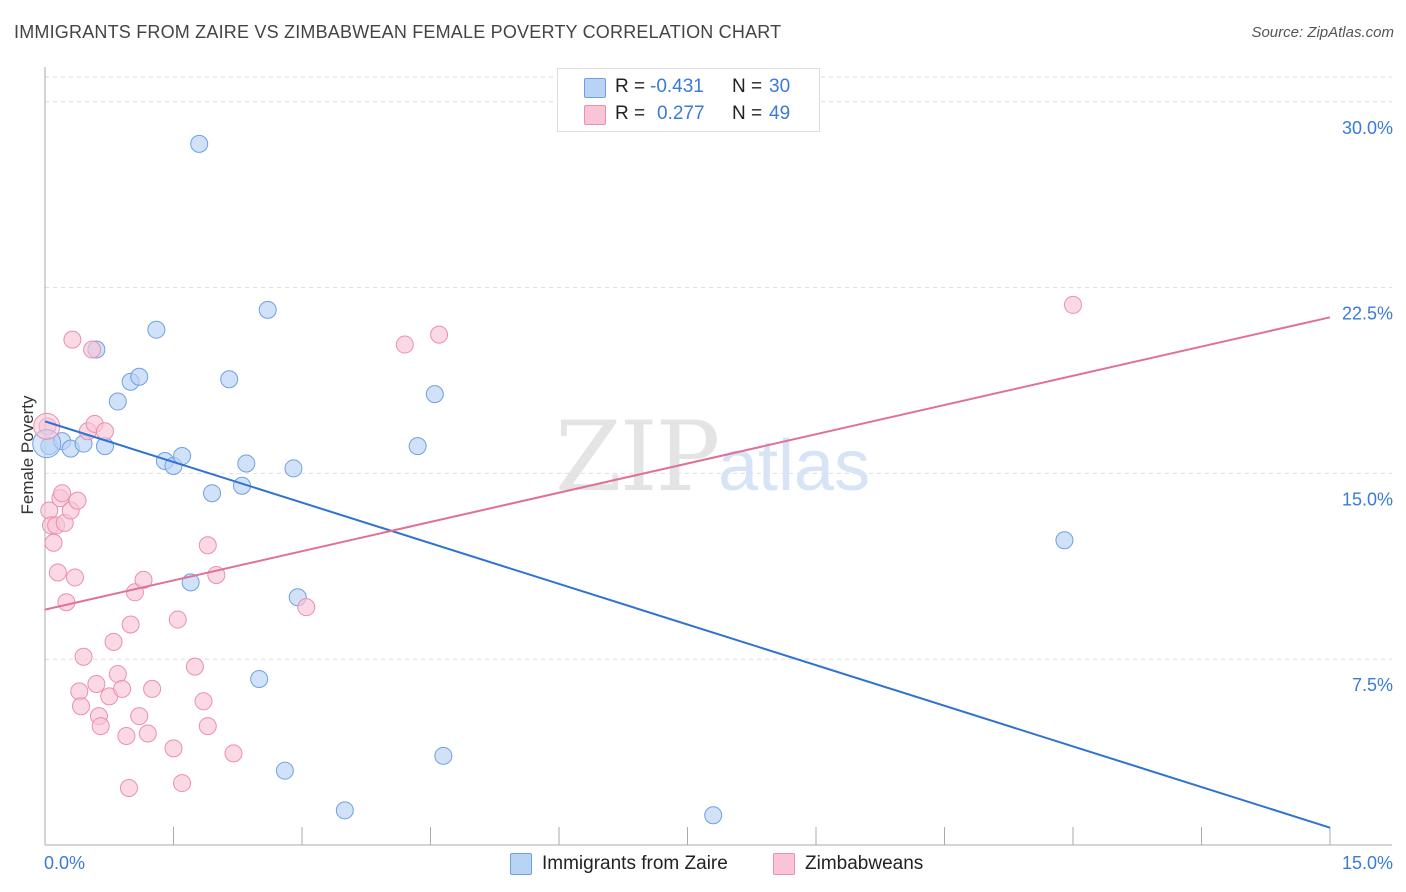  I want to click on correlation-legend: R = -0.431 N = 30 R = 0.277 N = 49, so click(688, 100).